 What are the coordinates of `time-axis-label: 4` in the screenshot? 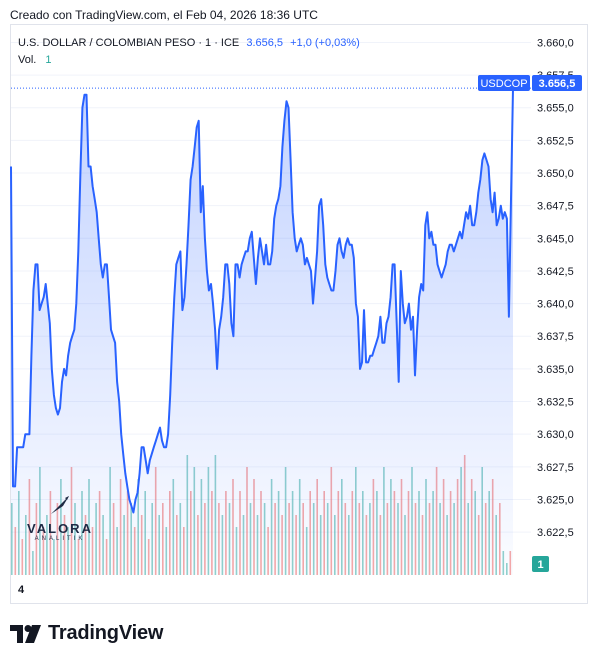 It's located at (21, 590).